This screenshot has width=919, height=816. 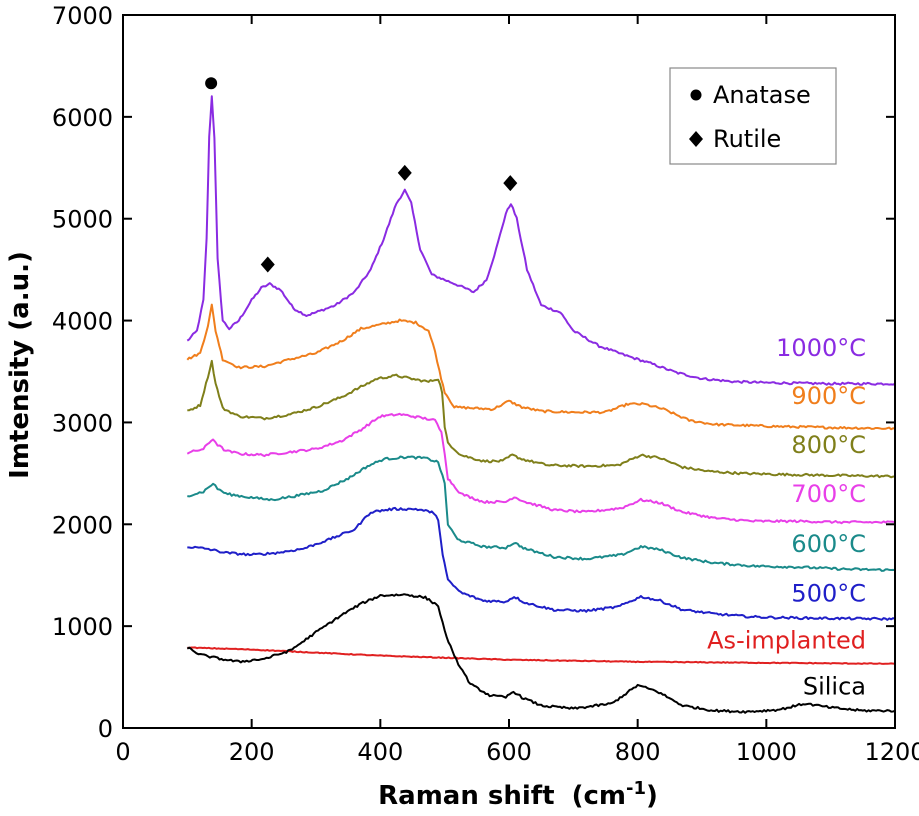 I want to click on legend-label-rutile: Rutile, so click(x=747, y=139).